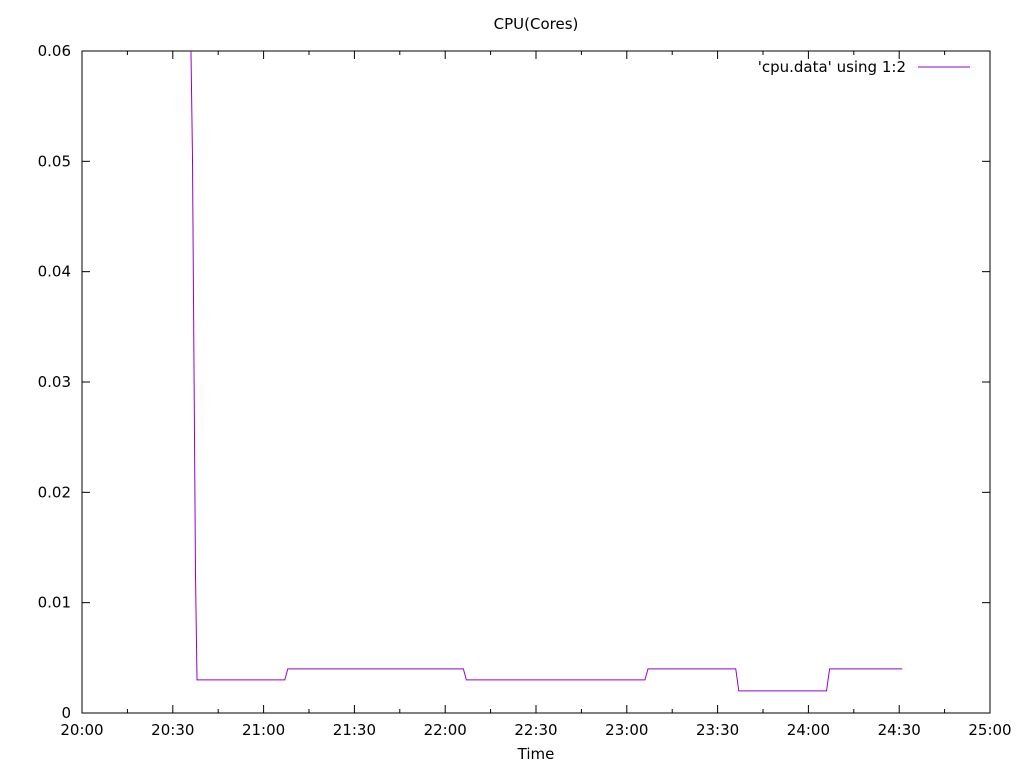 This screenshot has height=768, width=1024. Describe the element at coordinates (808, 730) in the screenshot. I see `x-tick-label: 24:00` at that location.